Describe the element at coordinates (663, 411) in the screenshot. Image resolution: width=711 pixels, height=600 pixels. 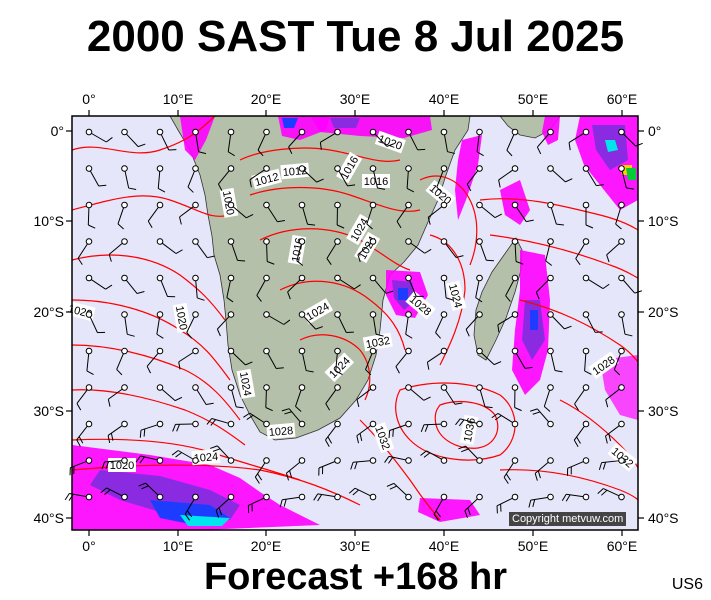
I see `lat-label: 30°S` at that location.